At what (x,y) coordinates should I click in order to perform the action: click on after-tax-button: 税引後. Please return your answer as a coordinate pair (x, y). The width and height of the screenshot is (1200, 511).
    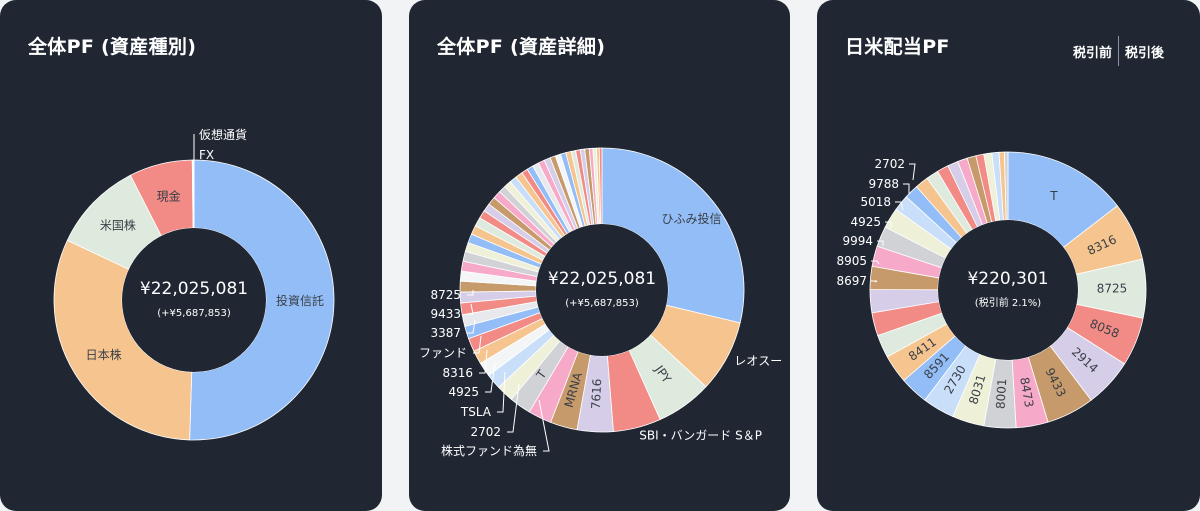
    Looking at the image, I should click on (1144, 53).